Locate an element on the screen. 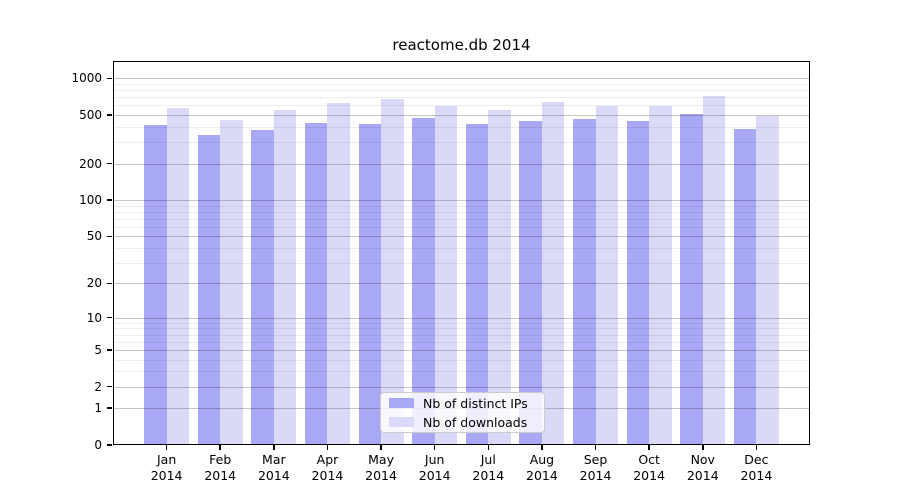 Image resolution: width=900 pixels, height=500 pixels. bar-distinct-ips-jun is located at coordinates (423, 281).